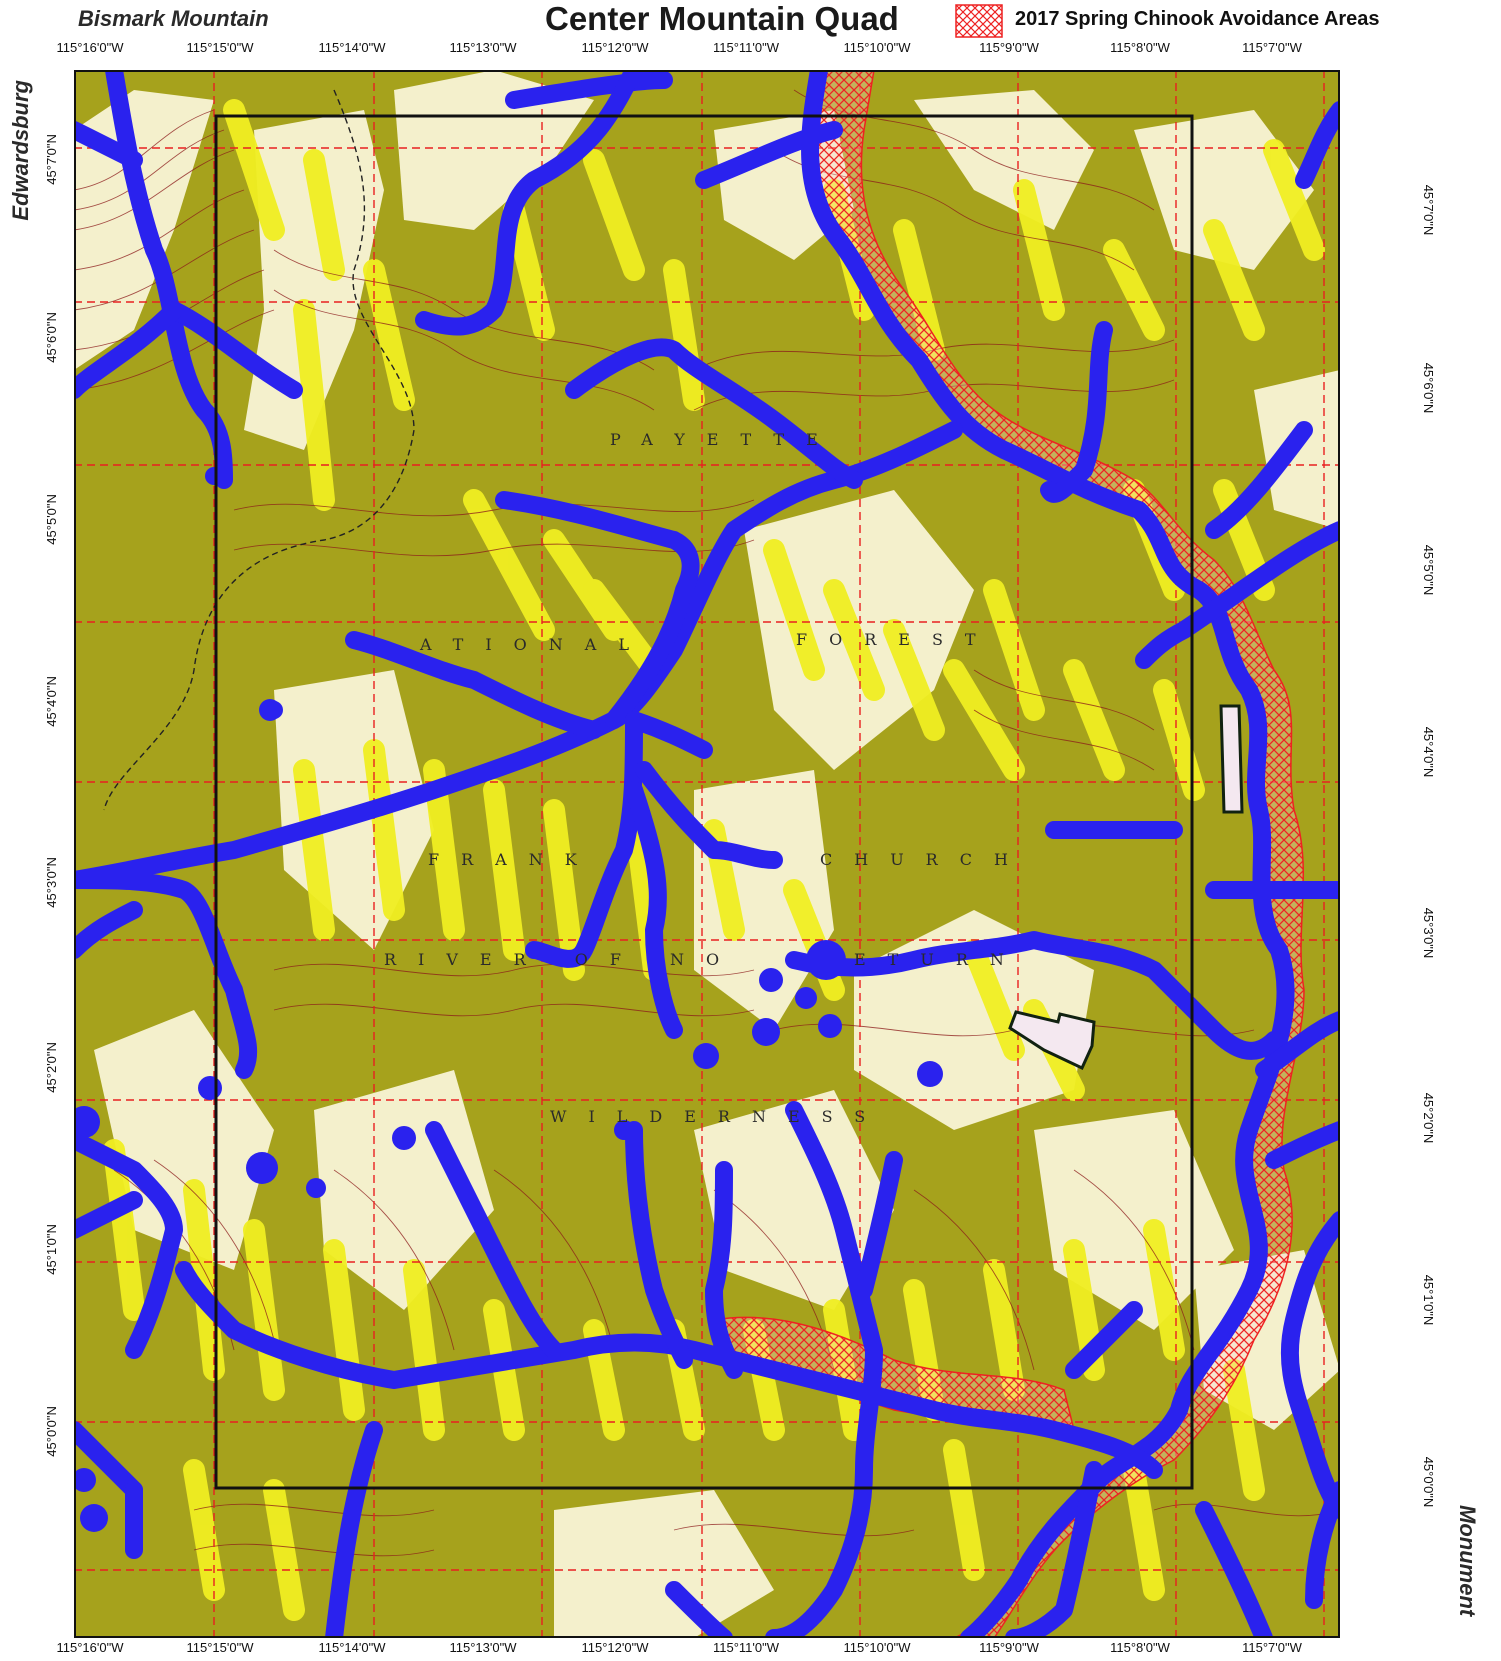 This screenshot has width=1501, height=1661. What do you see at coordinates (562, 959) in the screenshot?
I see `label-river-of-no: RIVER OF NO` at bounding box center [562, 959].